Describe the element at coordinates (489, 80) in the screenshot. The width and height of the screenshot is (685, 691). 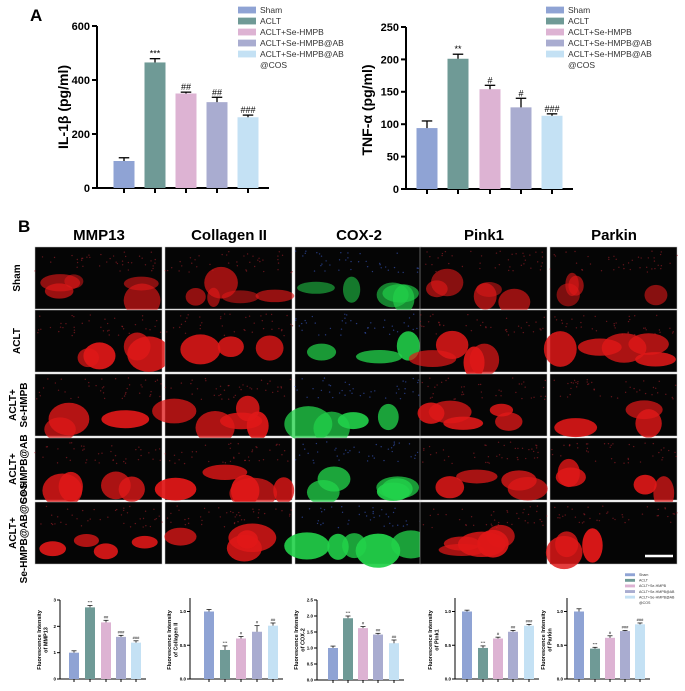
I see `significance-label: #` at that location.